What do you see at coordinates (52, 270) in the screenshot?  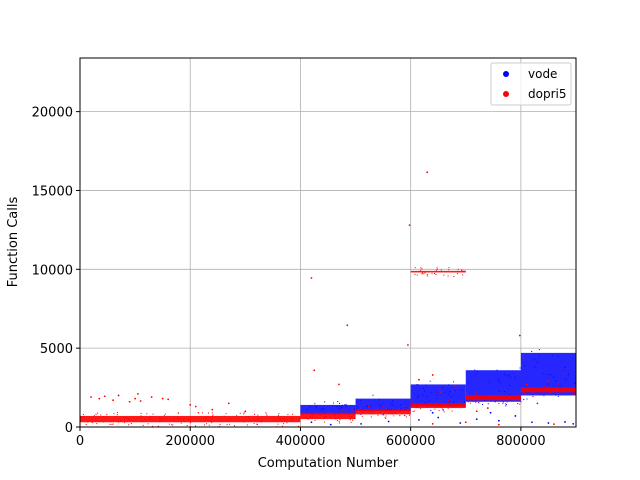 I see `y-tick-label: 10000` at bounding box center [52, 270].